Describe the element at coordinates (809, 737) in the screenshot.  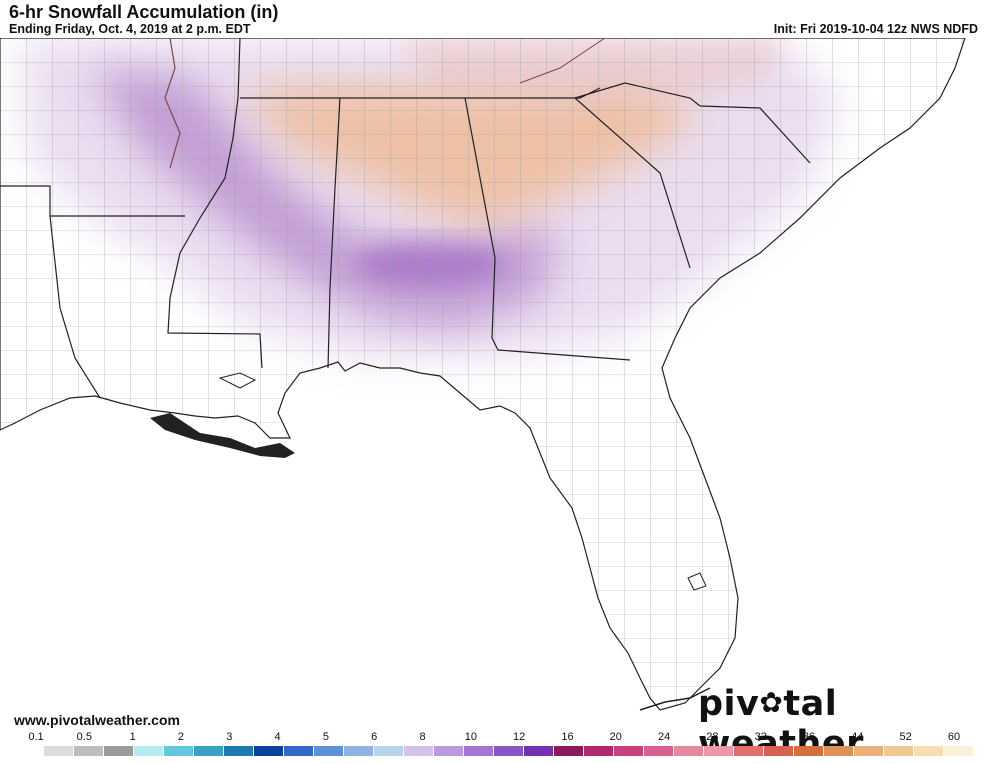
I see `legend-tick-label: 36` at that location.